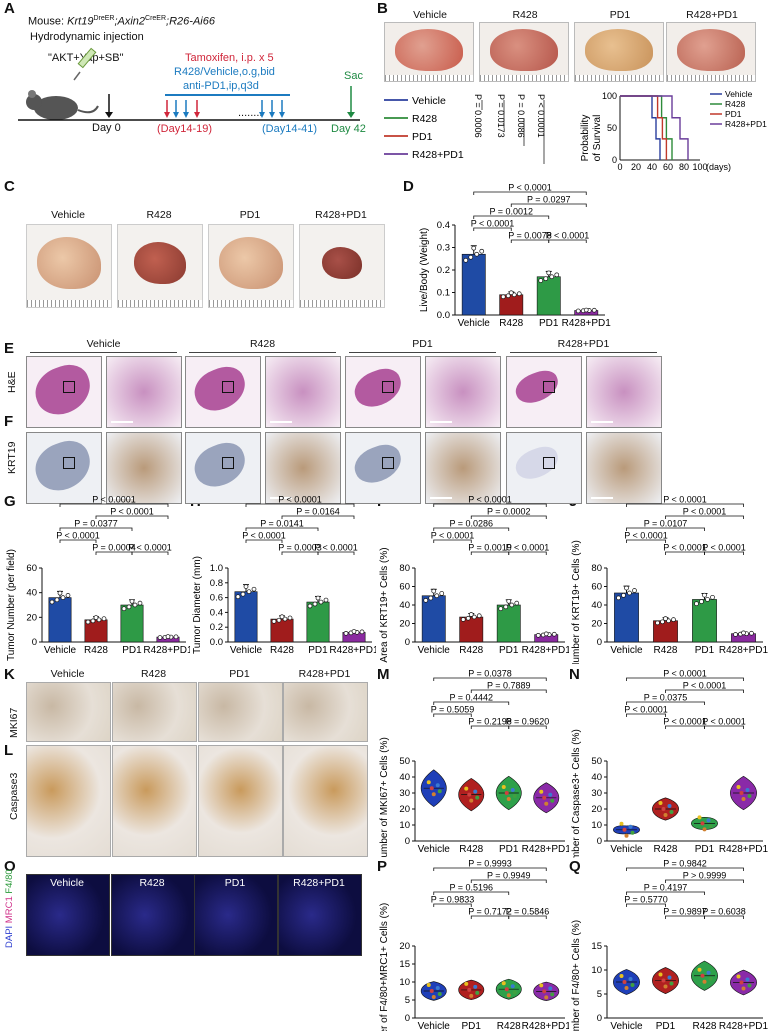 The height and width of the screenshot is (1031, 768). What do you see at coordinates (609, 96) in the screenshot?
I see `y-tick: 100` at bounding box center [609, 96].